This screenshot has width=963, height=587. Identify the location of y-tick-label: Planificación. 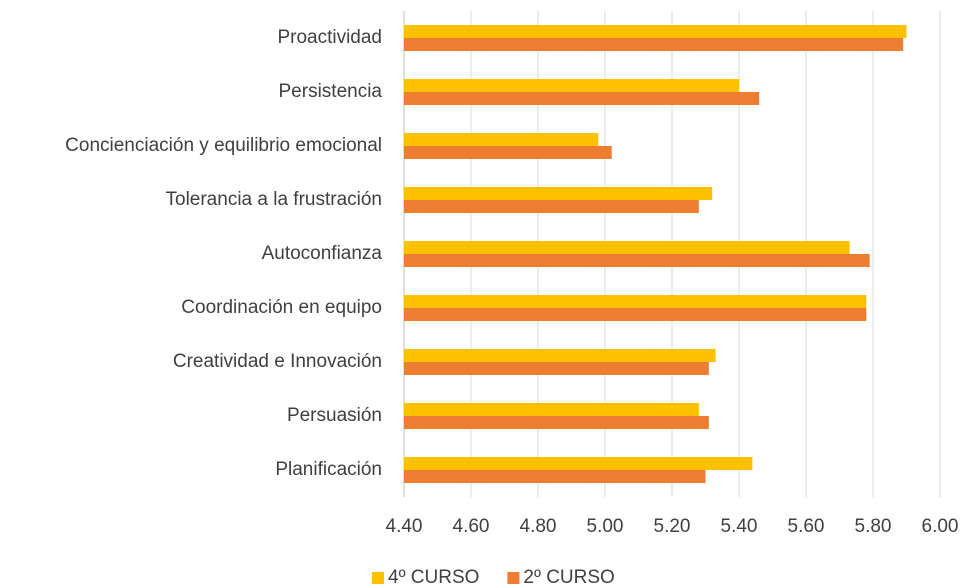
(328, 469).